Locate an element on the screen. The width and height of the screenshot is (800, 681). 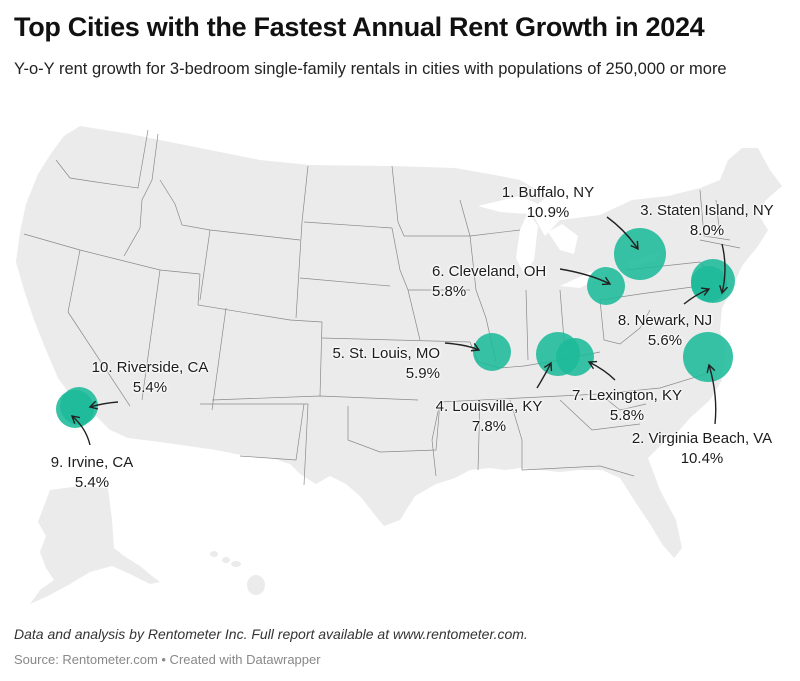
city-name: 9. Irvine, CA is located at coordinates (92, 462).